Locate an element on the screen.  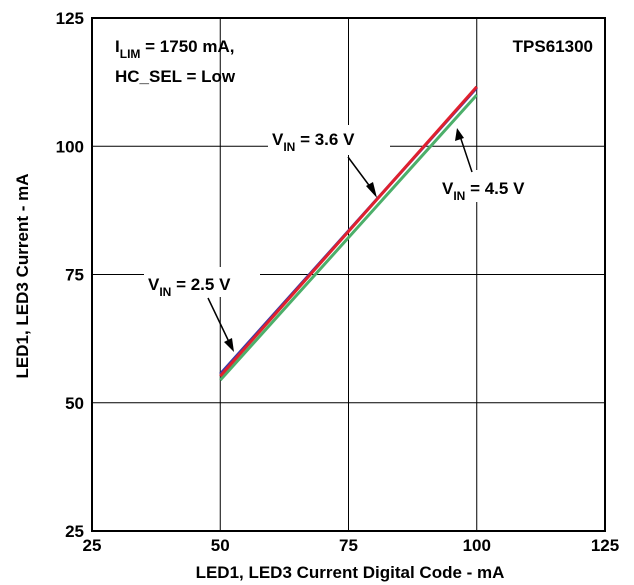
annotation-vin-4-5: VIN = 4.5 V is located at coordinates (497, 165).